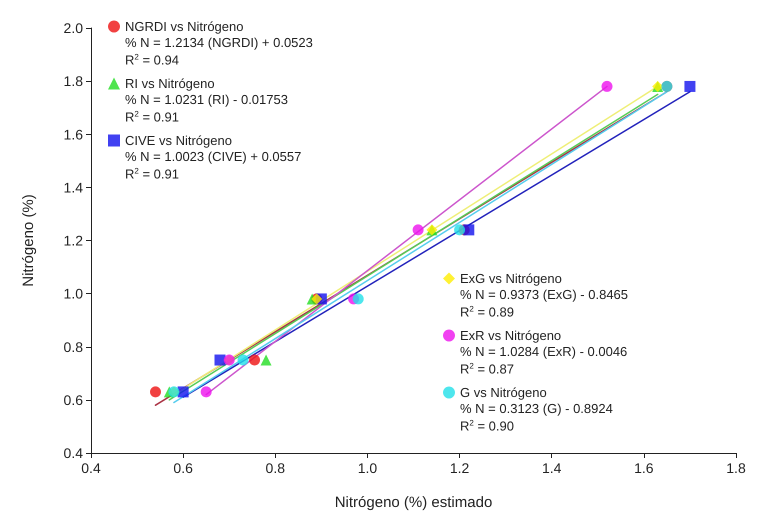  I want to click on legend-label: CIVE vs Nitrógeno, so click(178, 140).